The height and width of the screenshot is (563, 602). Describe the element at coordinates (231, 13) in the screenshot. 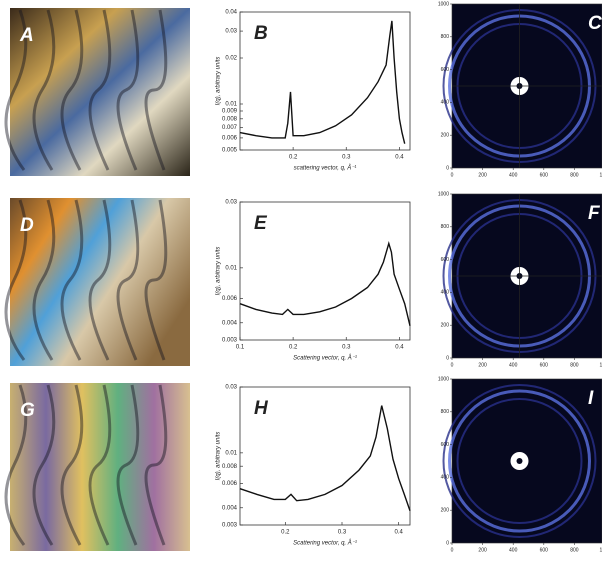

I see `y-tick-label: 0.04` at that location.